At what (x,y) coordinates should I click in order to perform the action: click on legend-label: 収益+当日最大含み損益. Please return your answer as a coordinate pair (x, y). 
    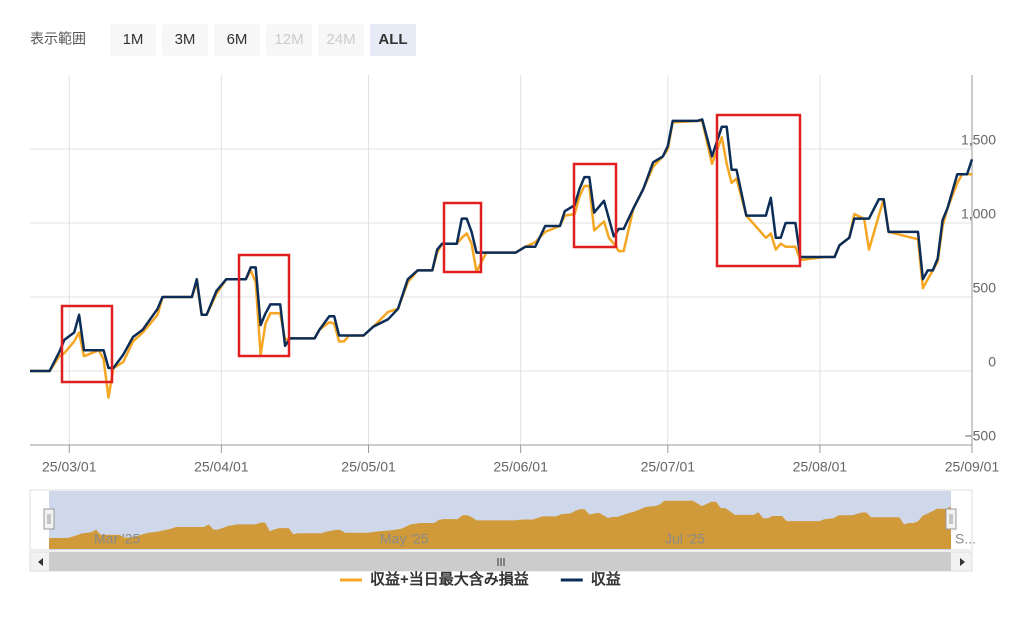
    Looking at the image, I should click on (449, 579).